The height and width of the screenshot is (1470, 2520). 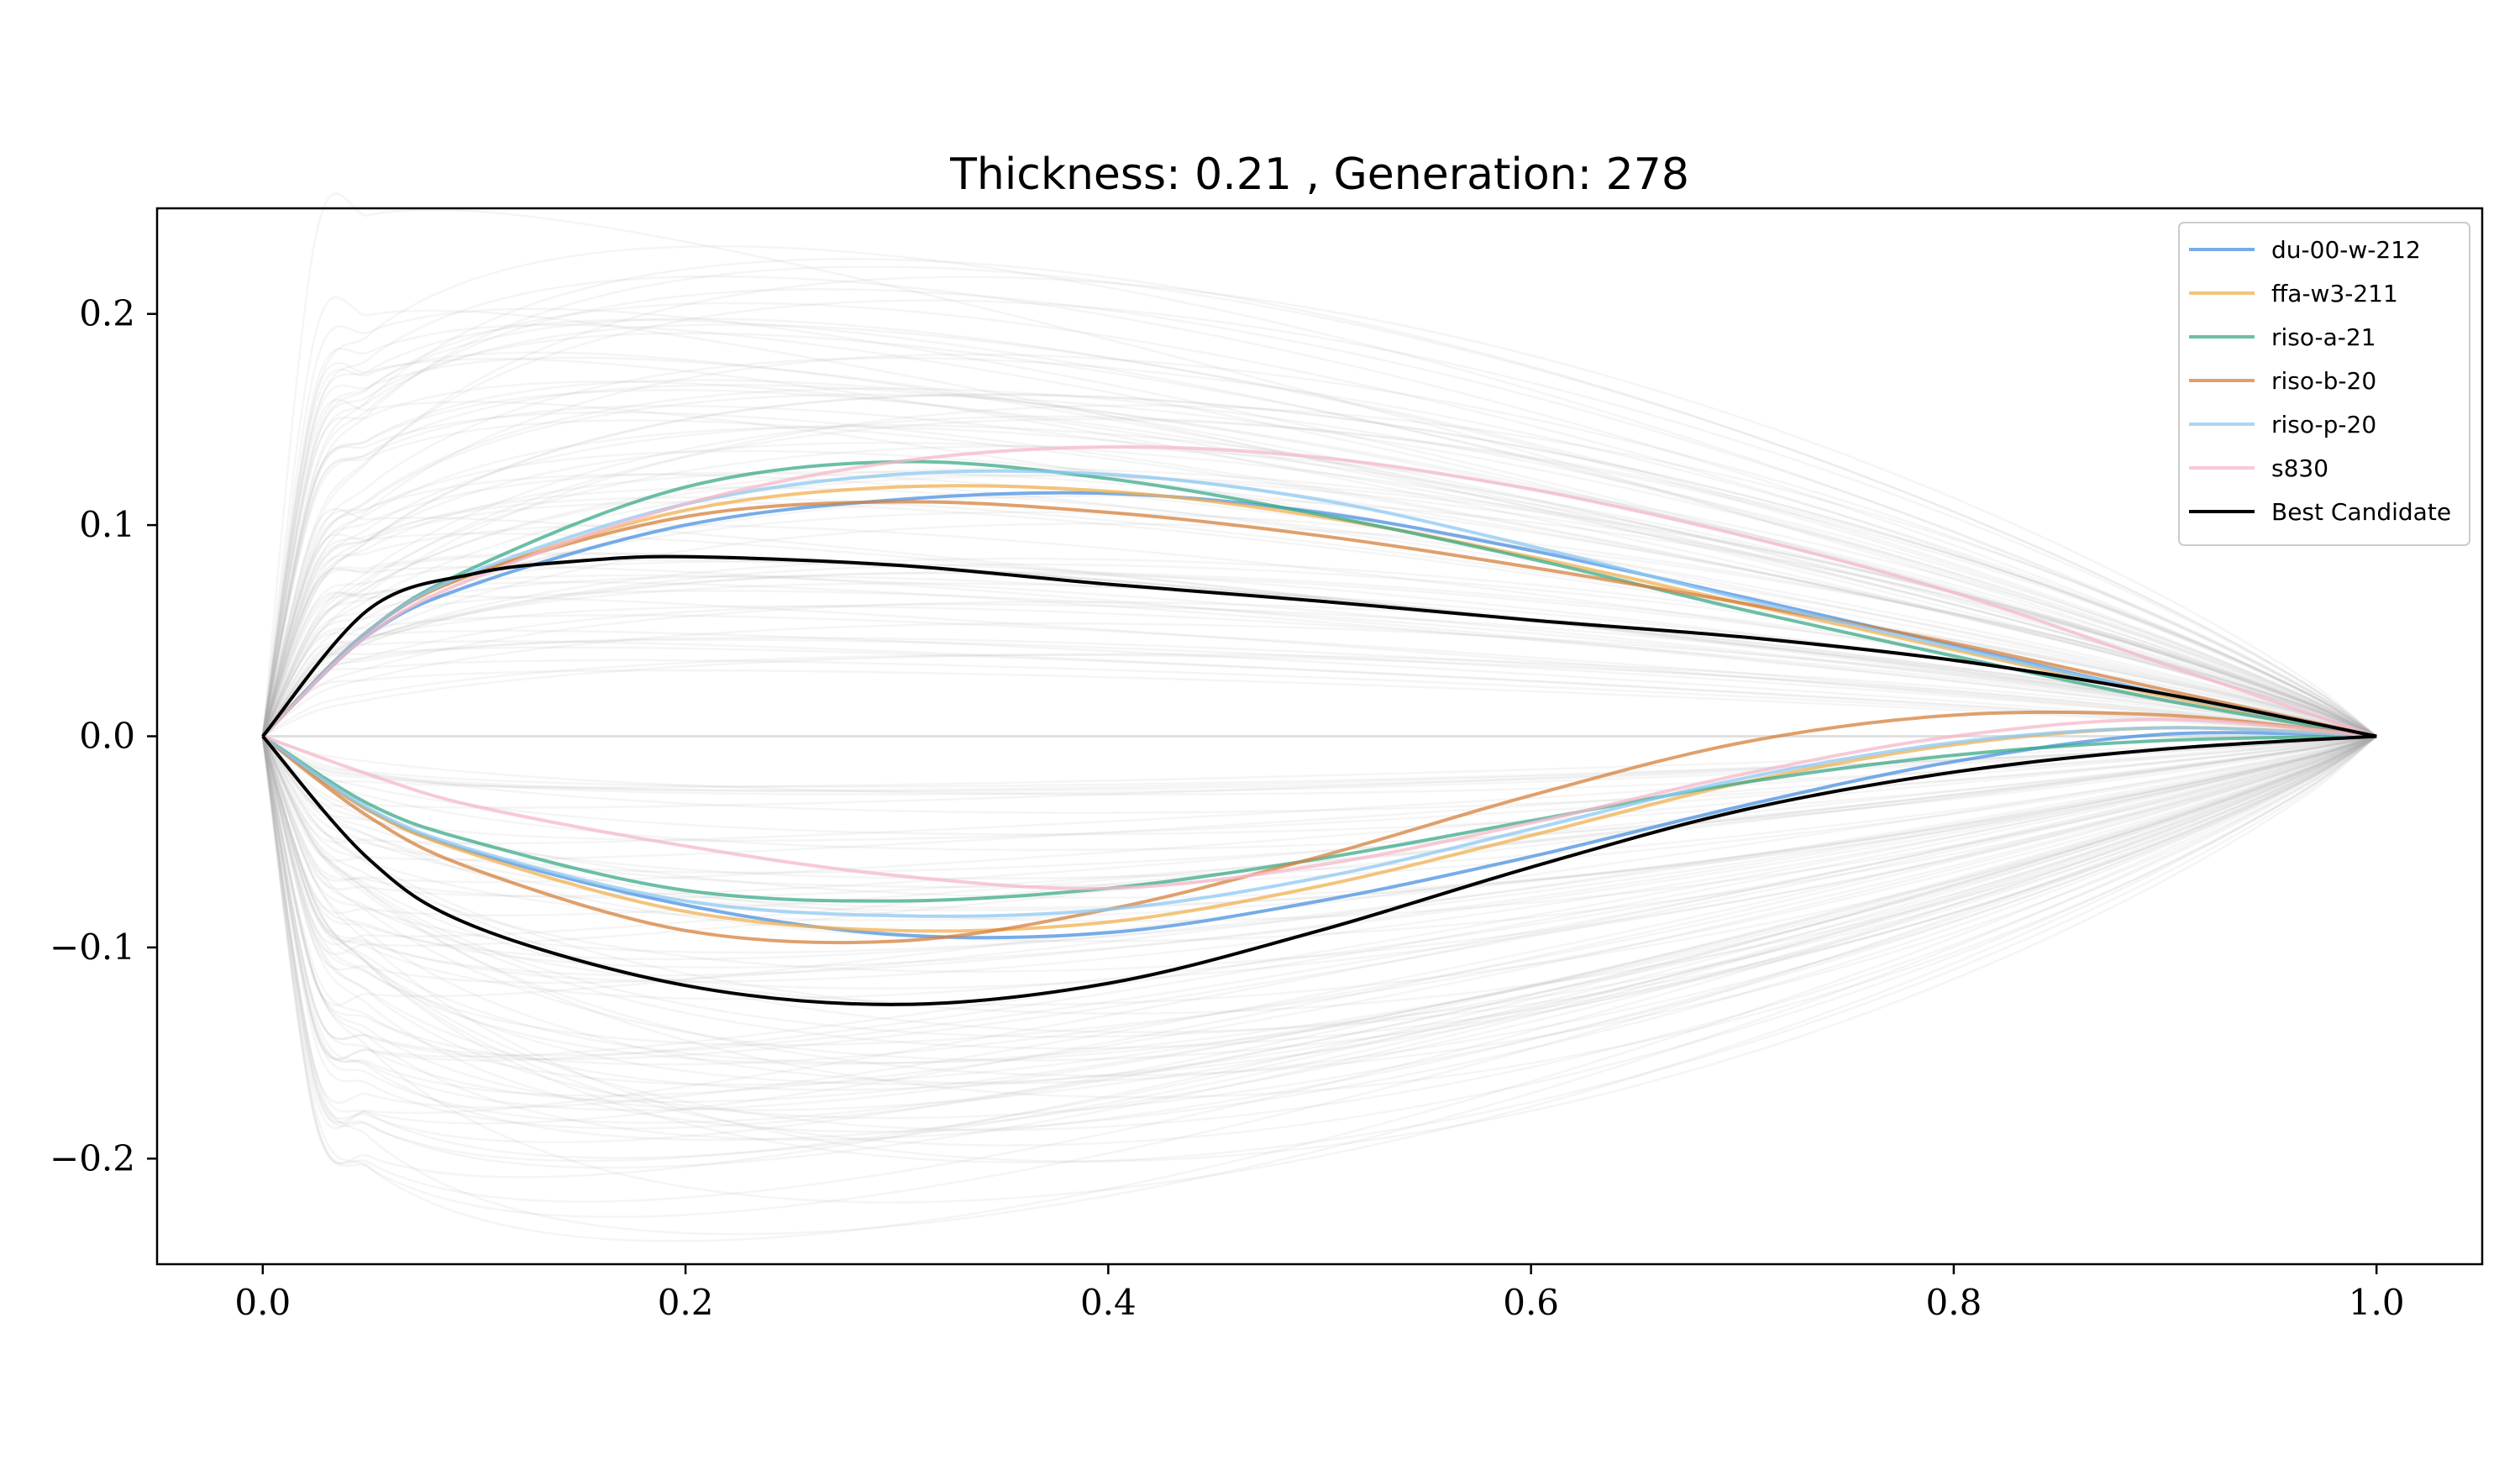 What do you see at coordinates (107, 313) in the screenshot?
I see `y-tick-label: 0.2` at bounding box center [107, 313].